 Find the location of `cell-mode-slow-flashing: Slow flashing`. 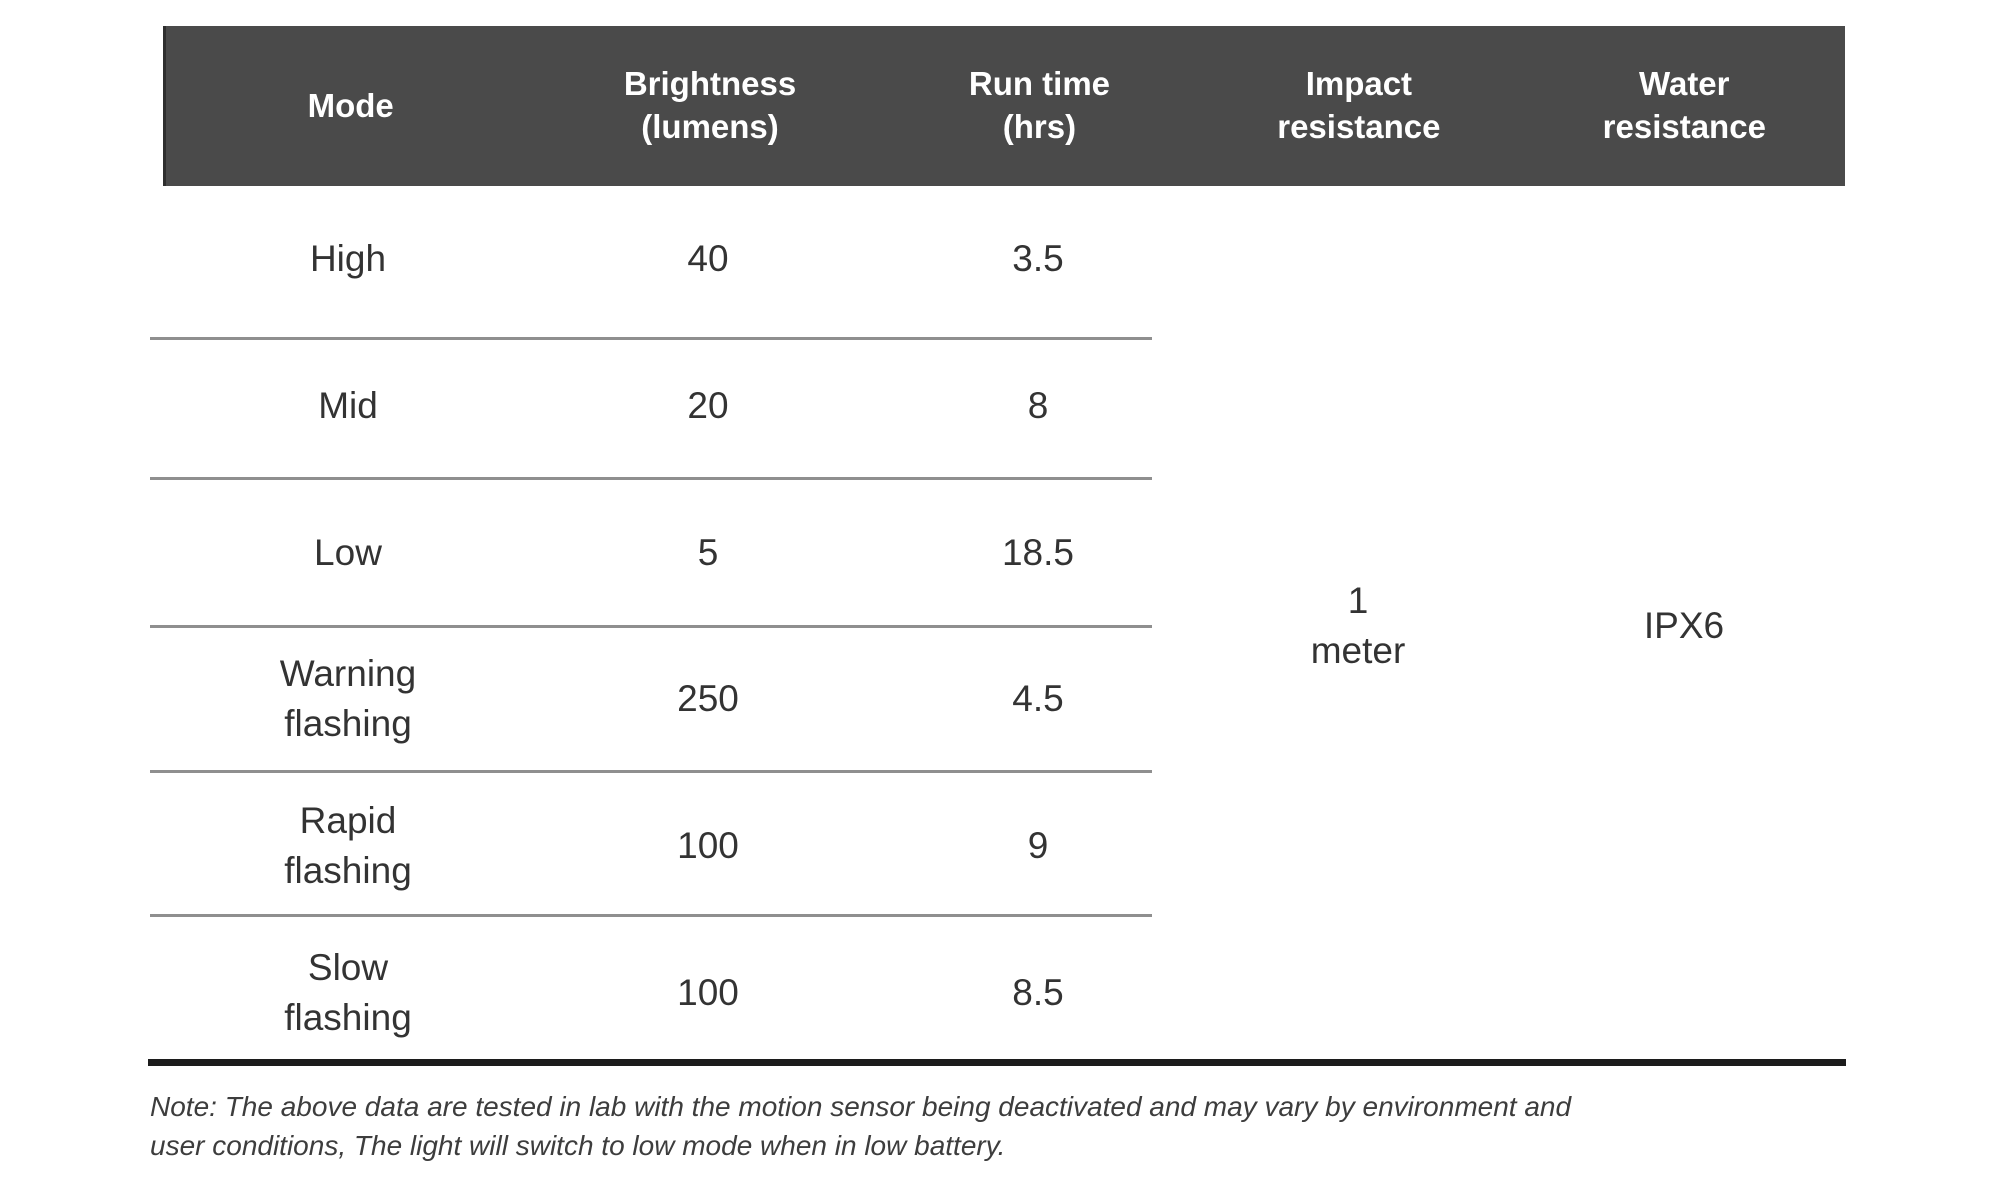

cell-mode-slow-flashing: Slow flashing is located at coordinates (348, 992).